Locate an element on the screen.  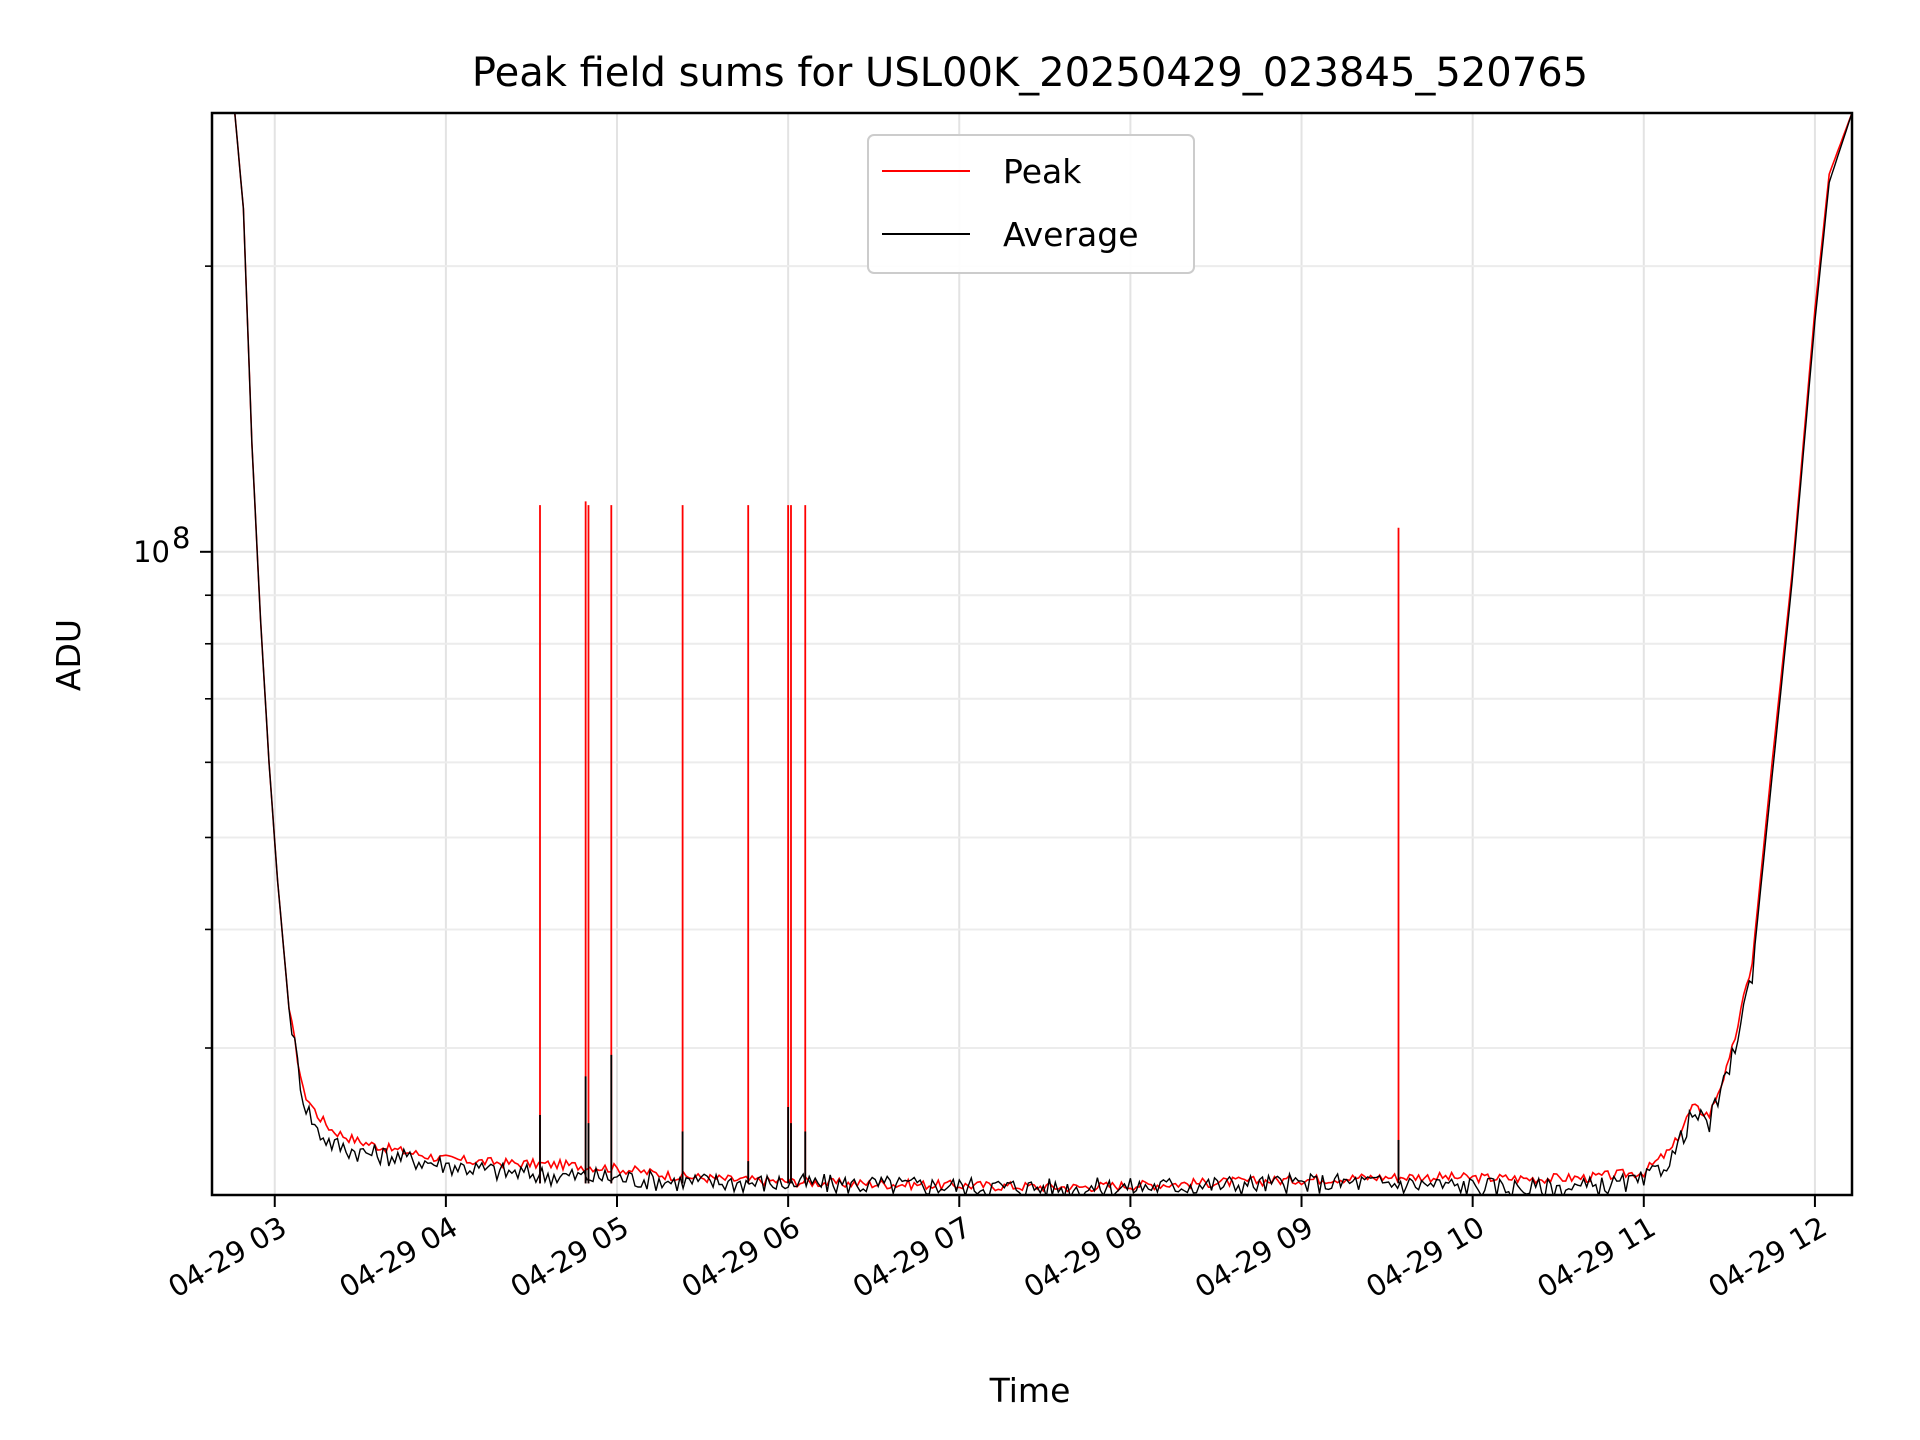
x-axis-label: Time is located at coordinates (1030, 1390).